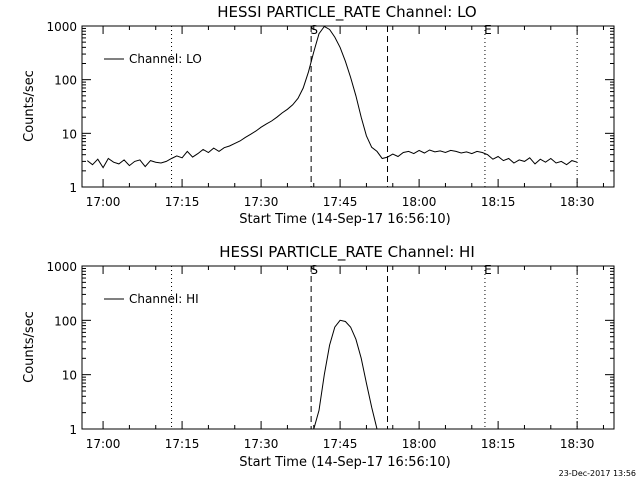 This screenshot has height=480, width=640. I want to click on legend: Channel: HI, so click(151, 299).